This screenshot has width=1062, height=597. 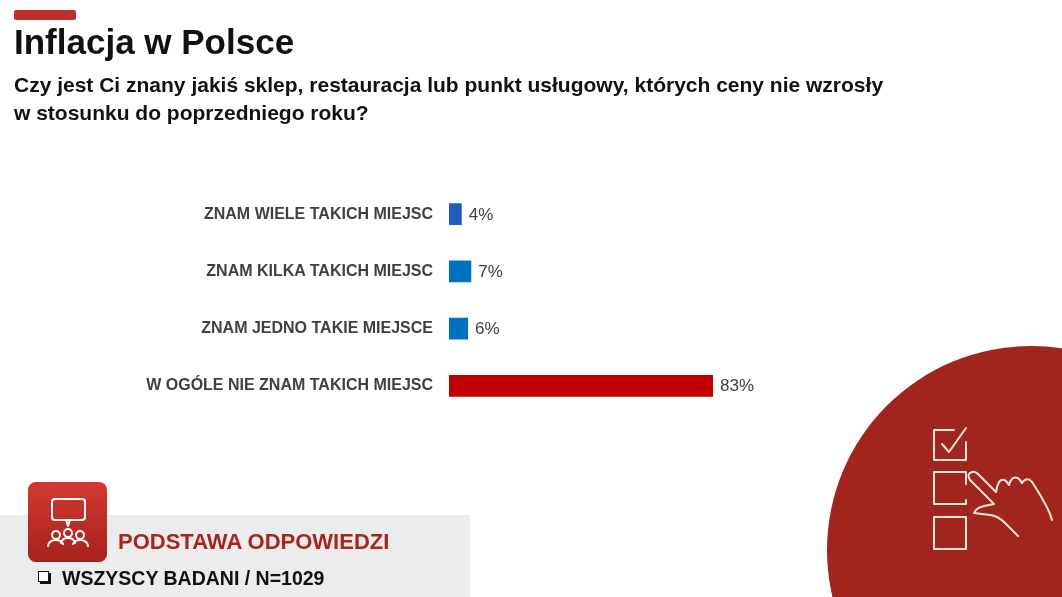 I want to click on data-label: 83%, so click(x=737, y=386).